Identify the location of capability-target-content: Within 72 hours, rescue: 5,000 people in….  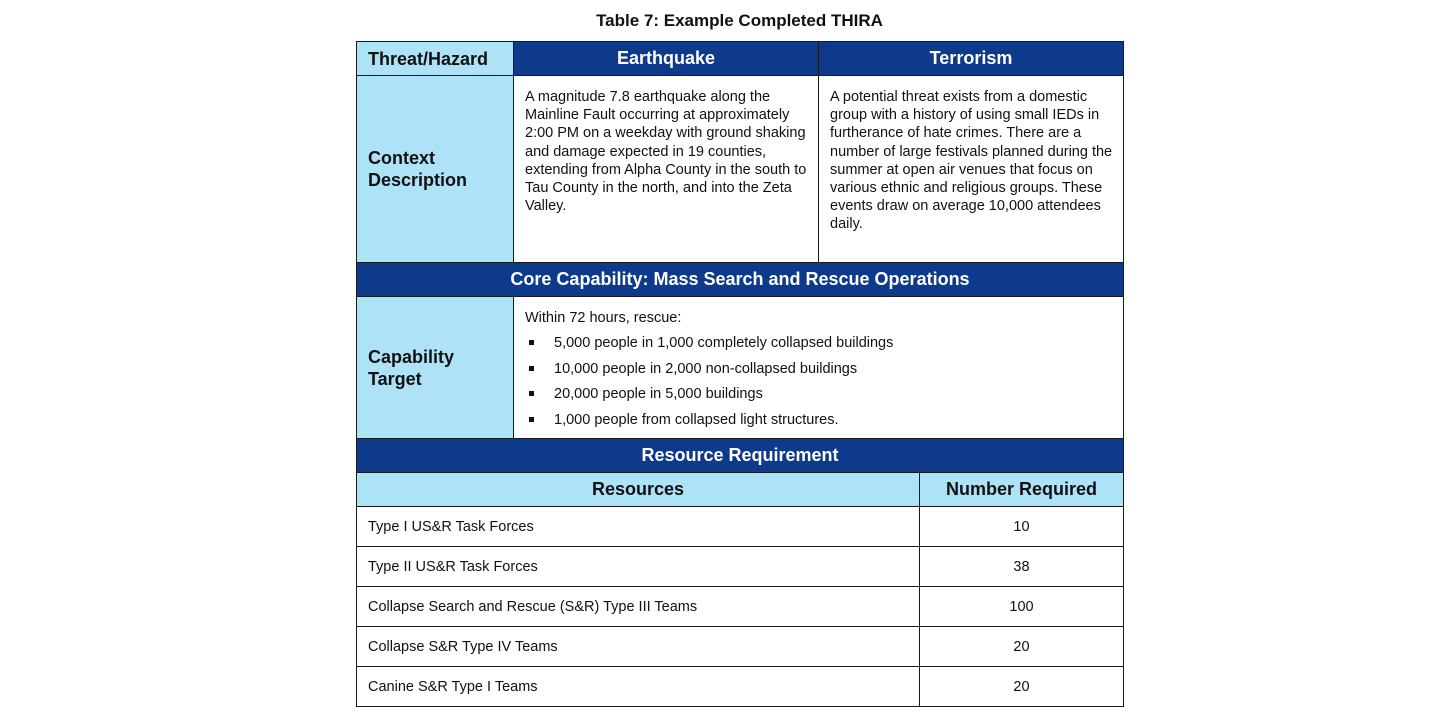
(818, 367).